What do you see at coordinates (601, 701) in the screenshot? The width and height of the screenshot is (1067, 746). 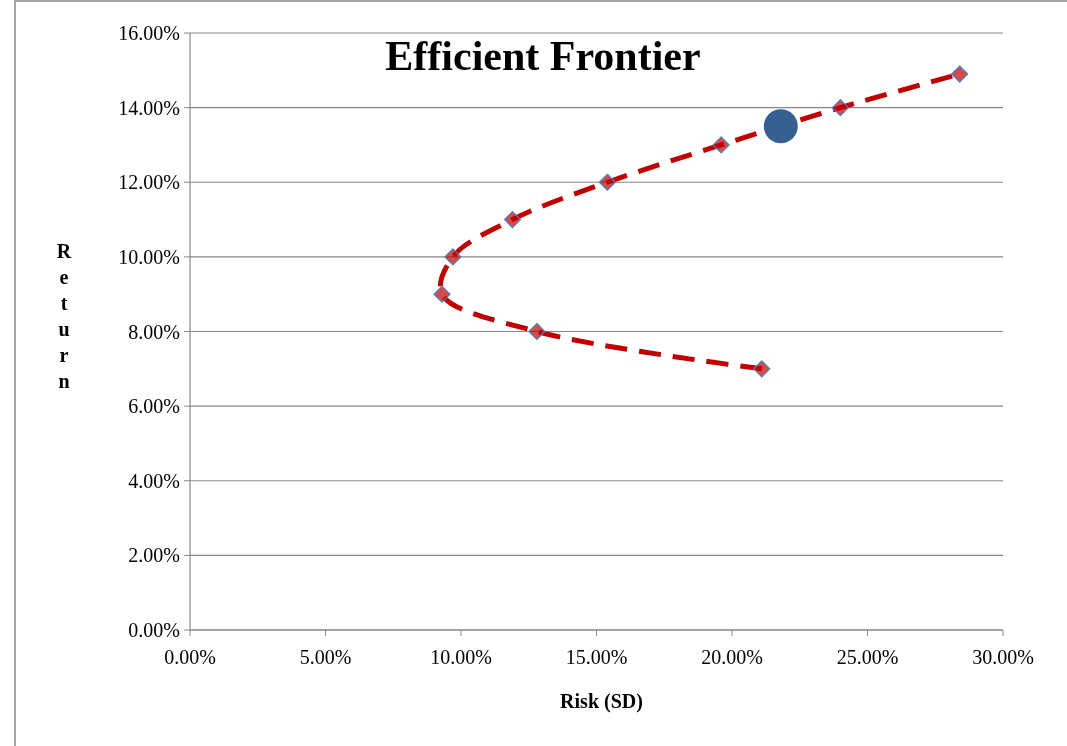 I see `x-axis-title: Risk (SD)` at bounding box center [601, 701].